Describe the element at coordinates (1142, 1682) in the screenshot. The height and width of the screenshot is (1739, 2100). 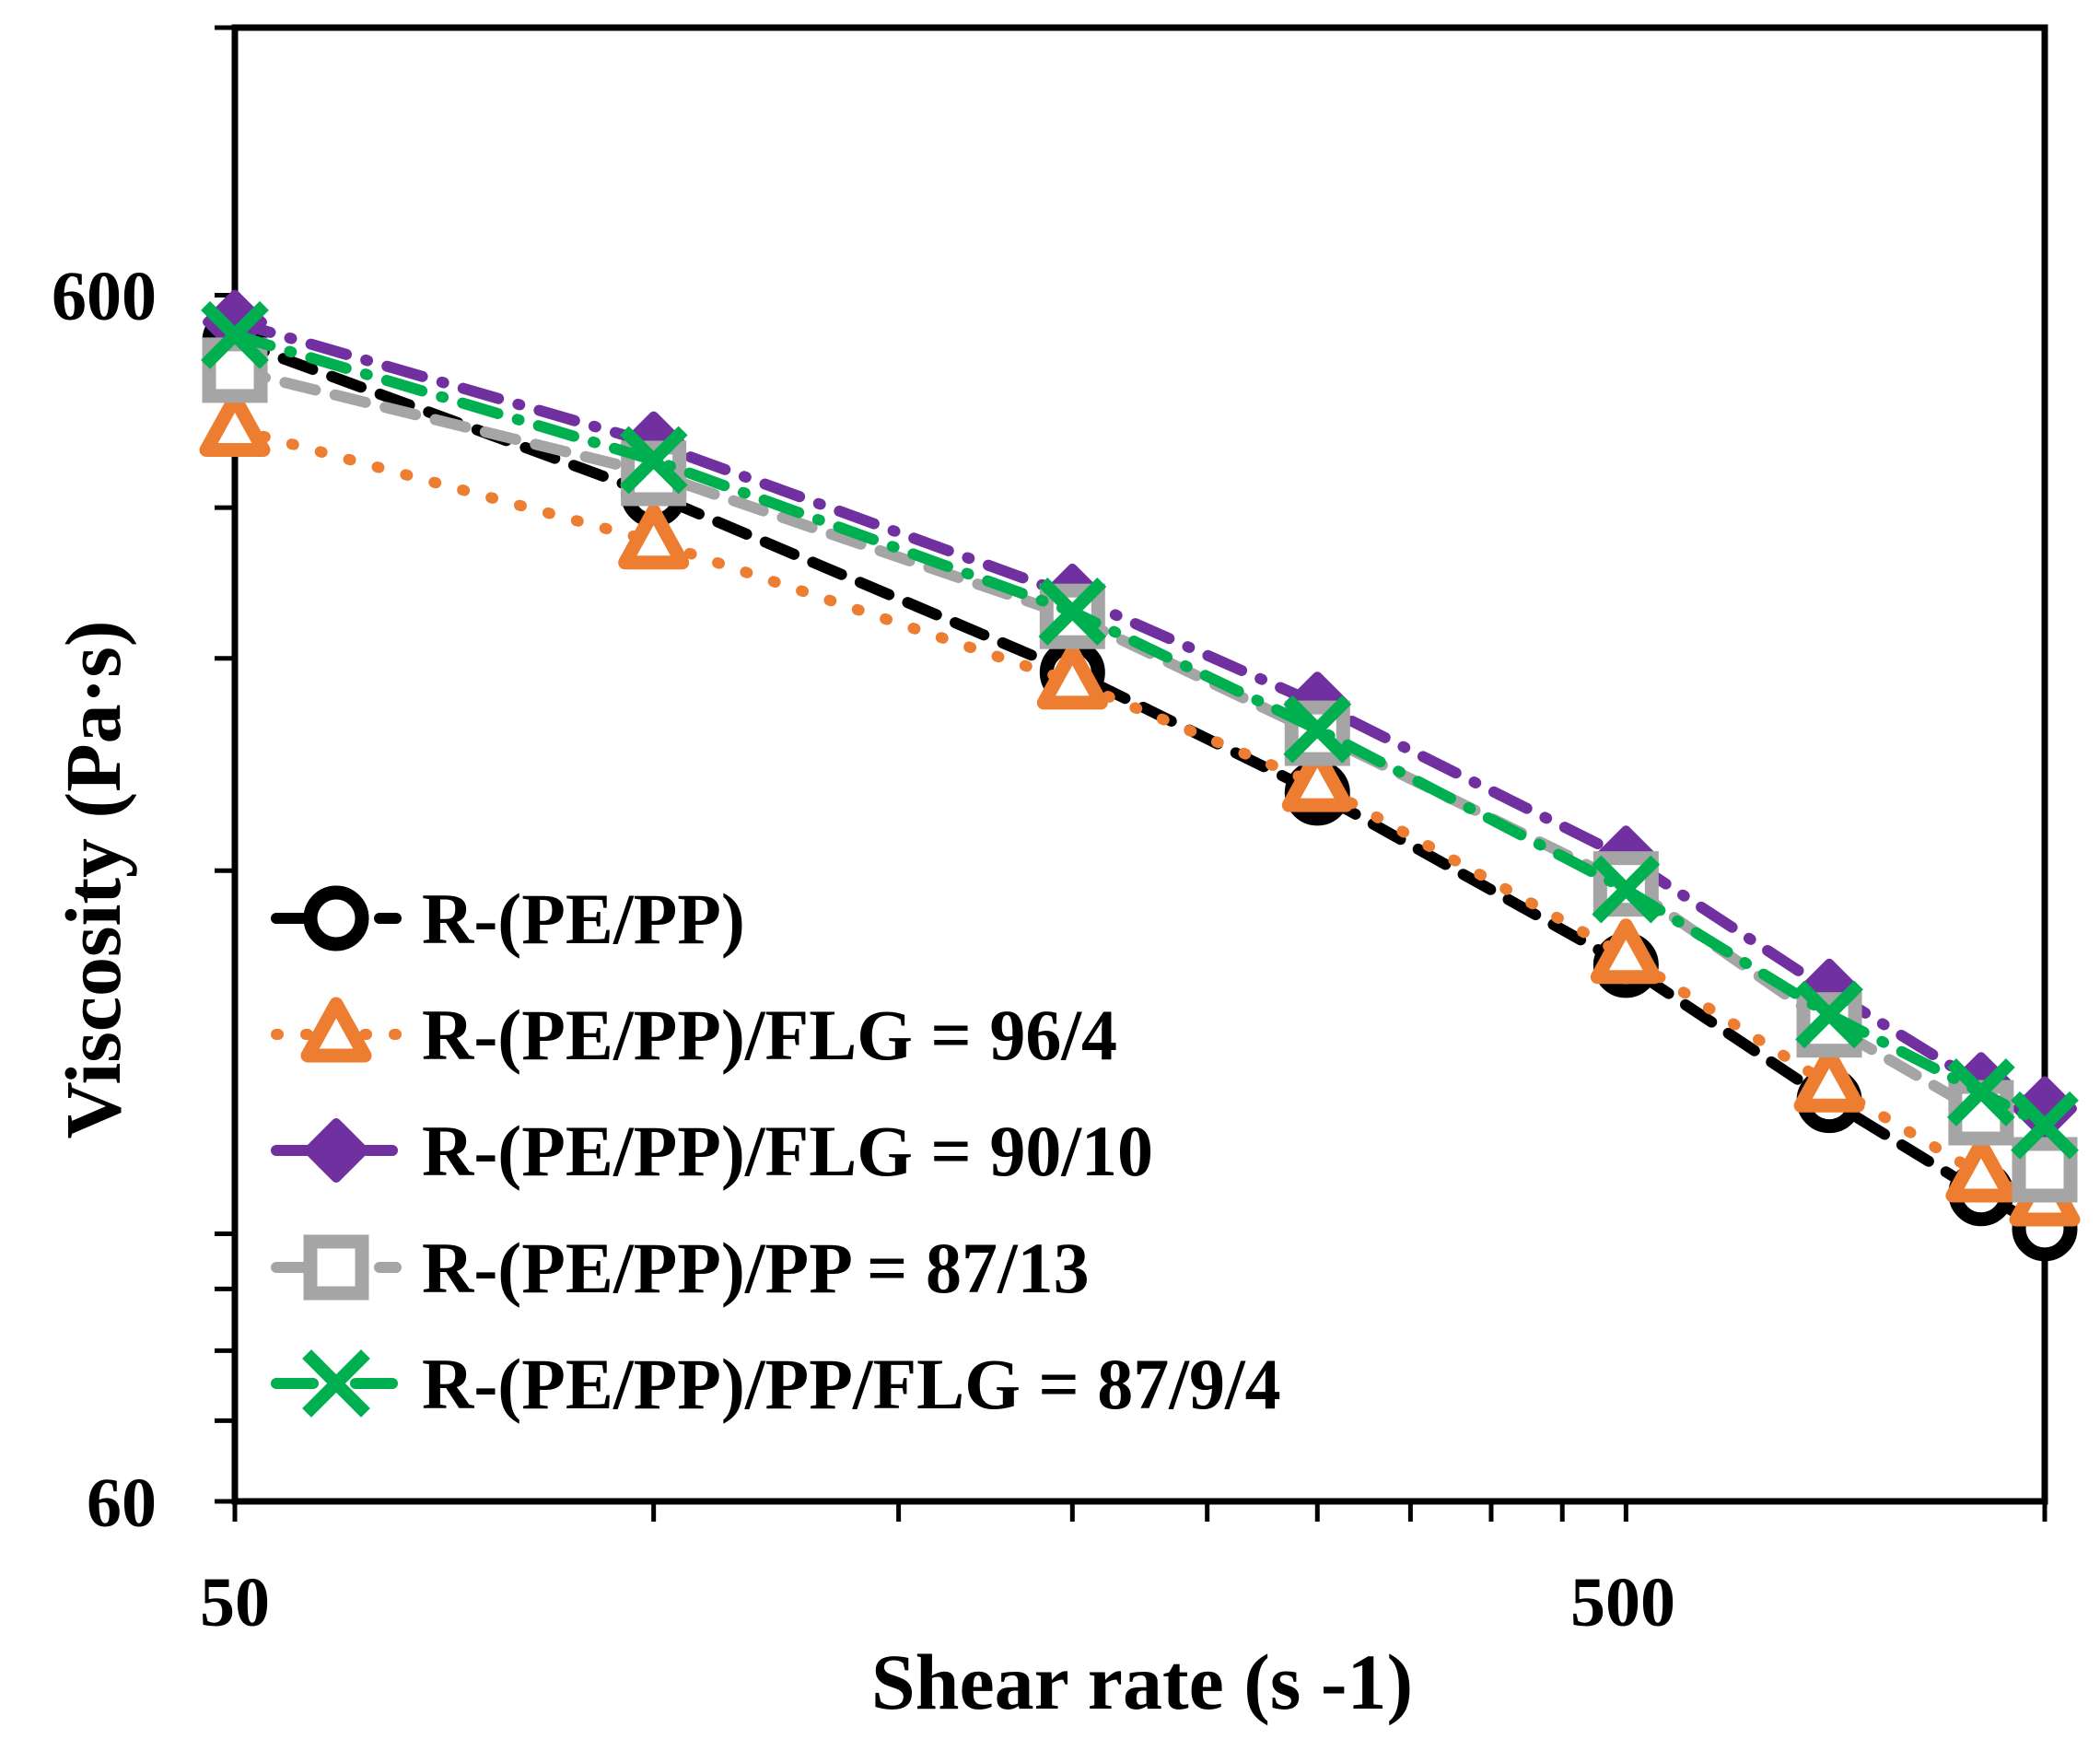
I see `x-axis-title: Shear rate (s -1)` at that location.